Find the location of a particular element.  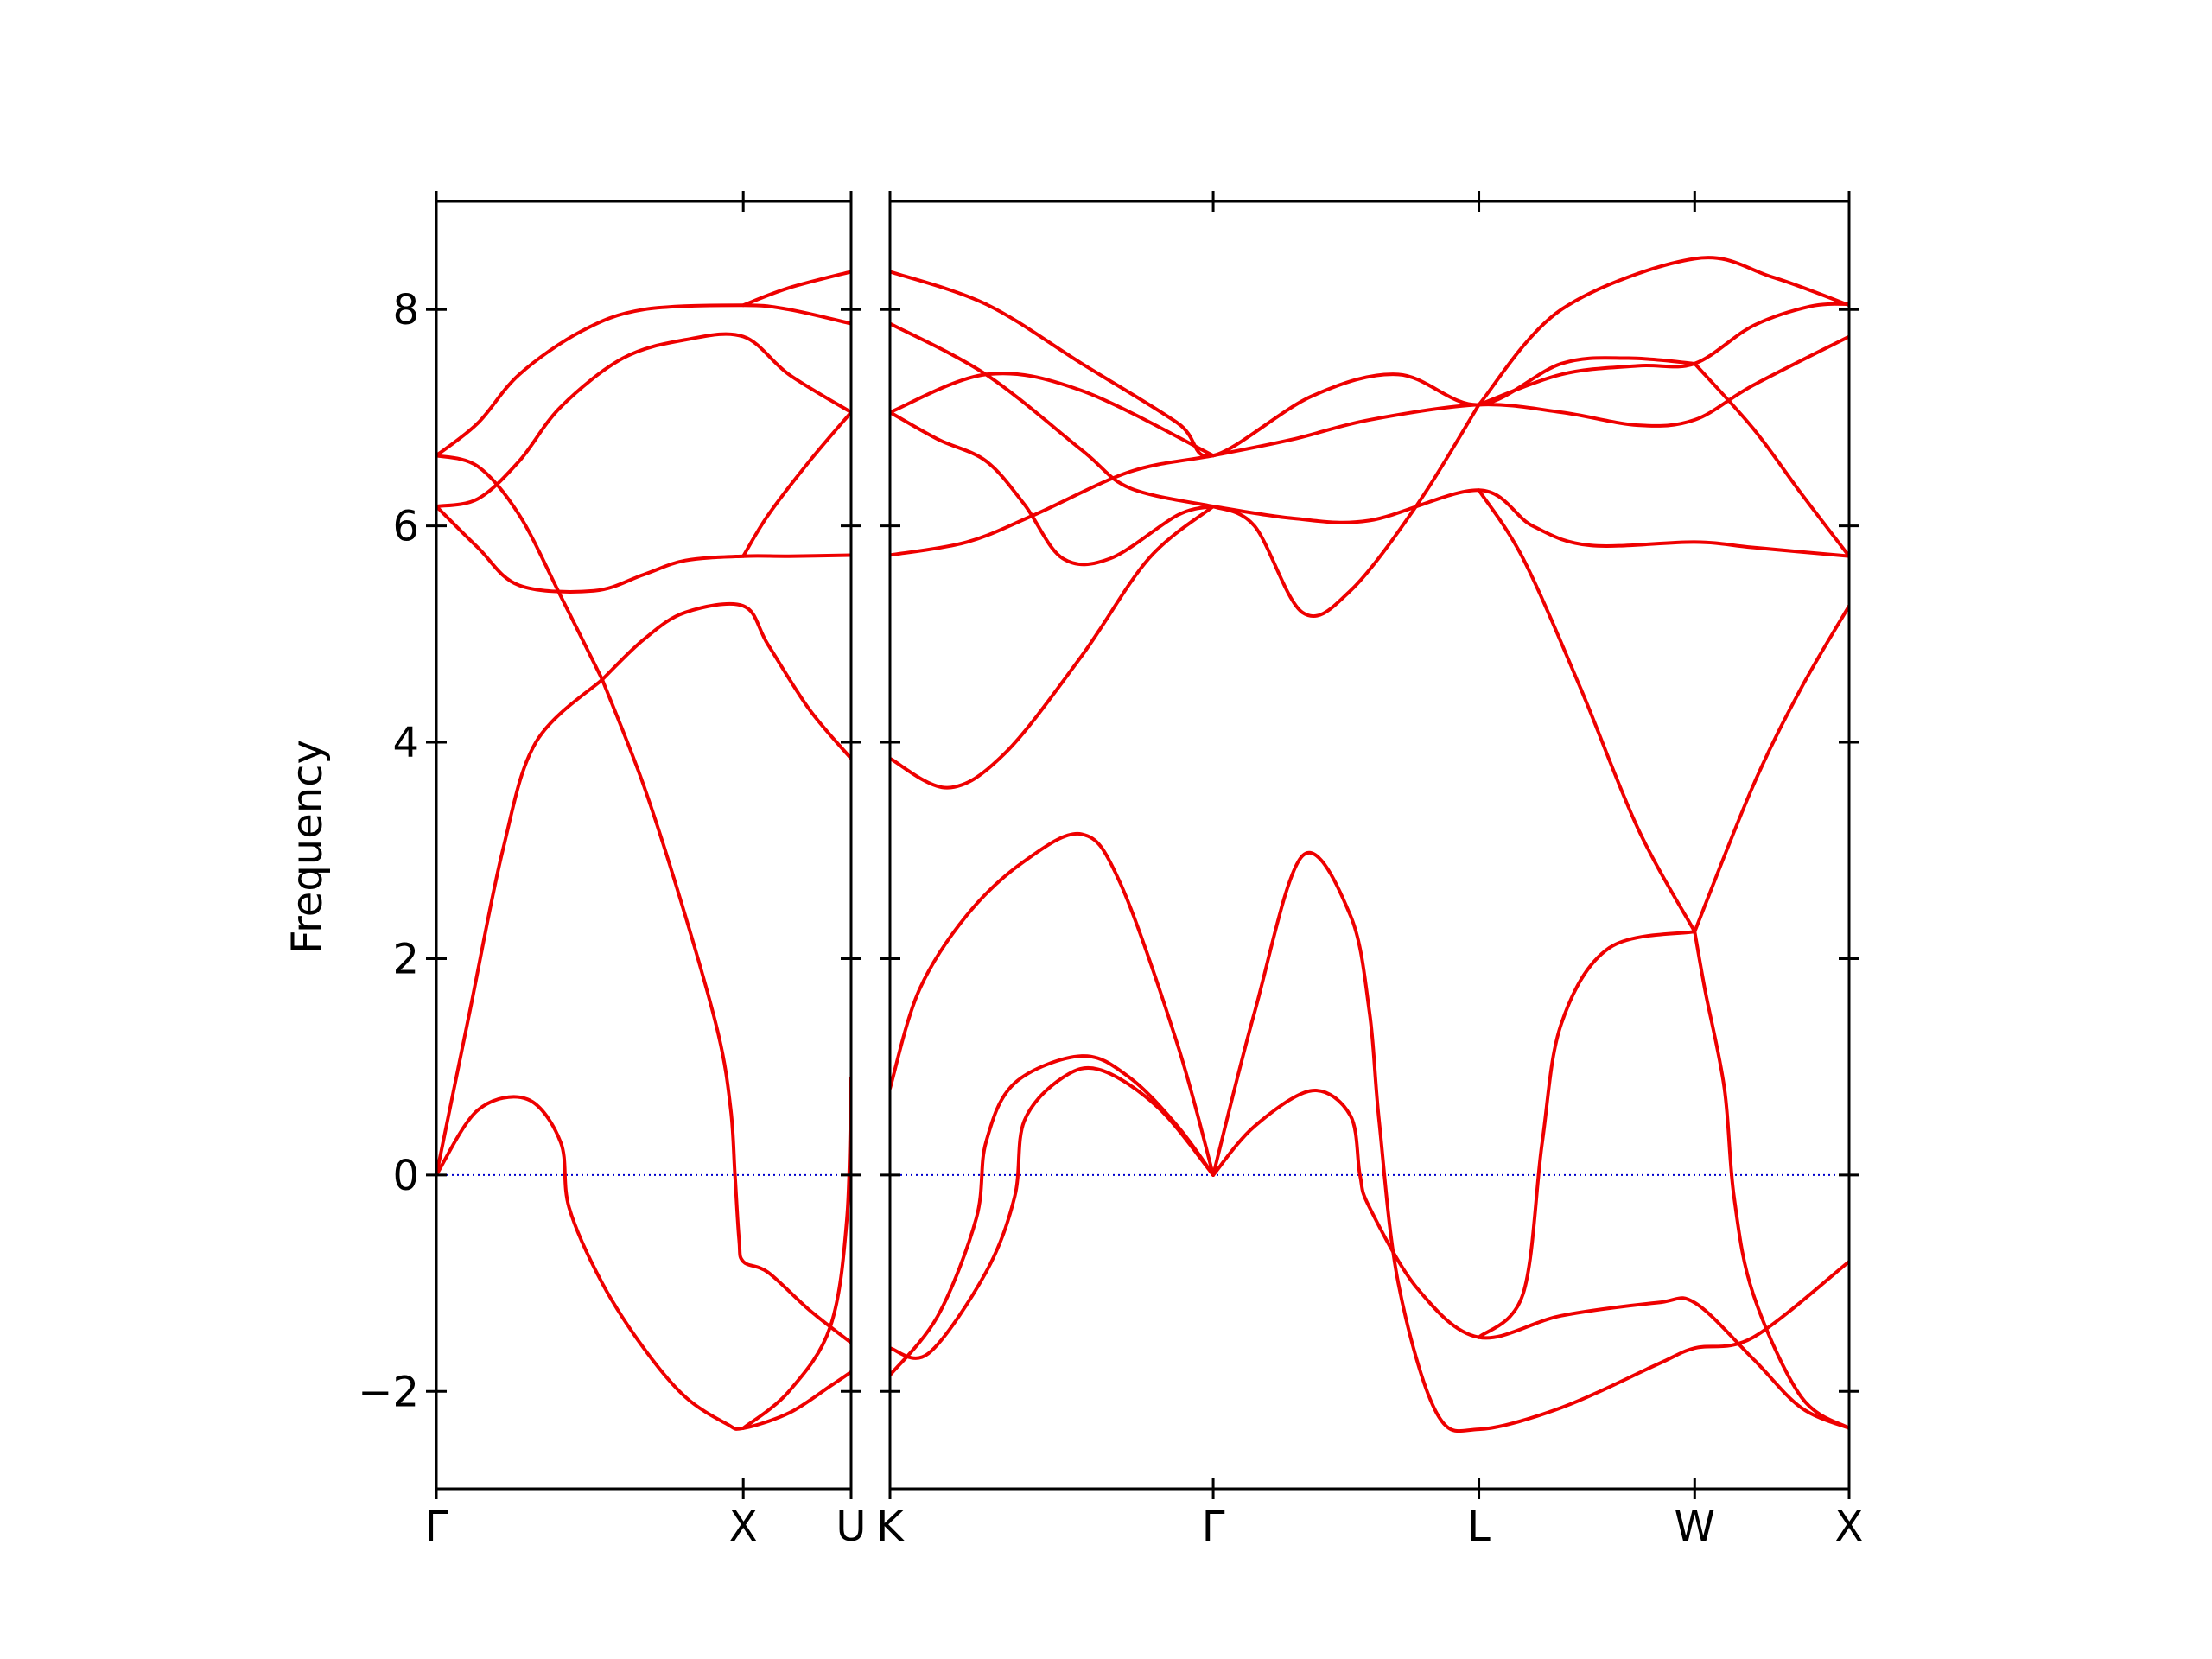

plot-frame is located at coordinates (644, 845).